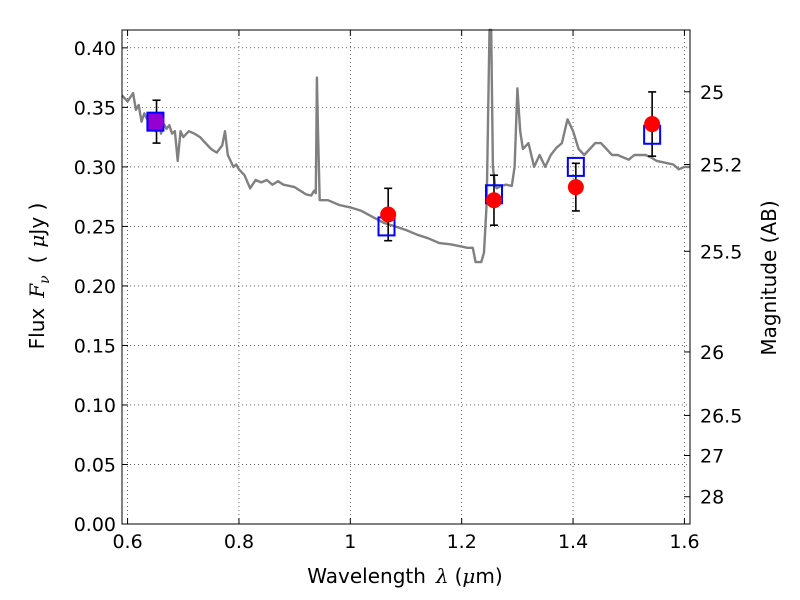 The image size is (800, 600). What do you see at coordinates (95, 406) in the screenshot?
I see `y-tick-label: 0.10` at bounding box center [95, 406].